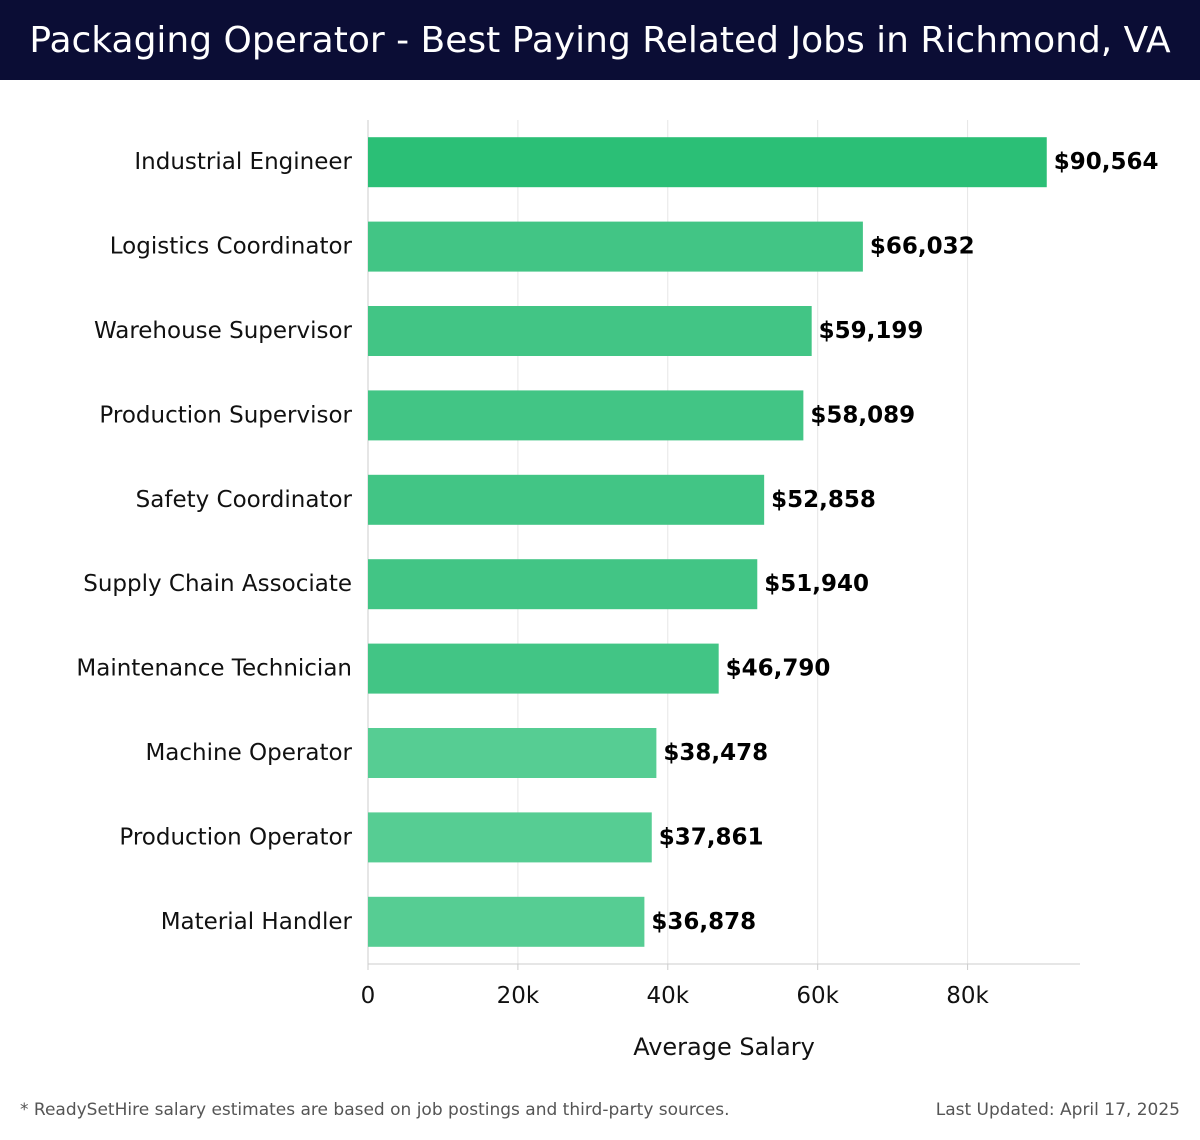 The width and height of the screenshot is (1200, 1140). I want to click on value-label-3: $59,199, so click(871, 331).